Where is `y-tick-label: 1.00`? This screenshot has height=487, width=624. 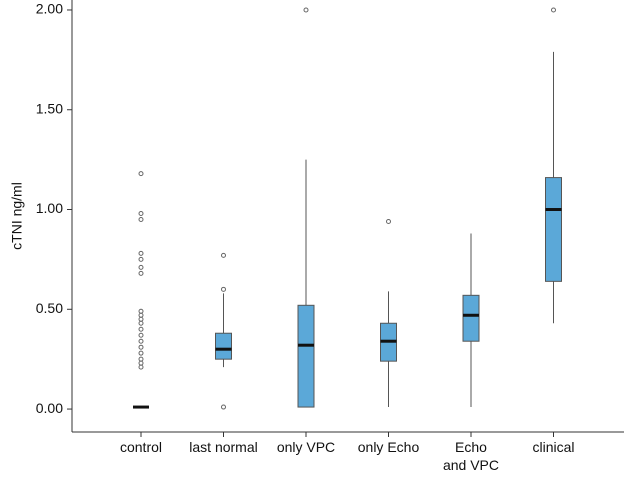 y-tick-label: 1.00 is located at coordinates (49, 208).